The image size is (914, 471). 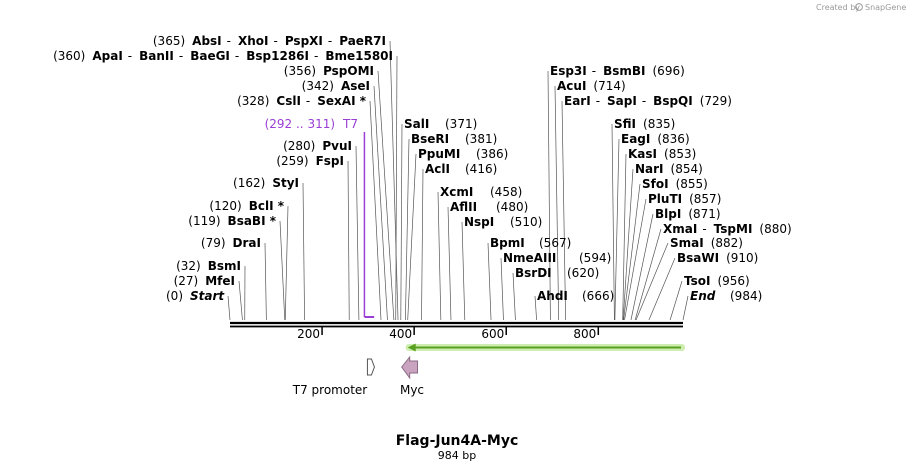 What do you see at coordinates (591, 86) in the screenshot?
I see `enzyme-label-acui: AcuI (714)` at bounding box center [591, 86].